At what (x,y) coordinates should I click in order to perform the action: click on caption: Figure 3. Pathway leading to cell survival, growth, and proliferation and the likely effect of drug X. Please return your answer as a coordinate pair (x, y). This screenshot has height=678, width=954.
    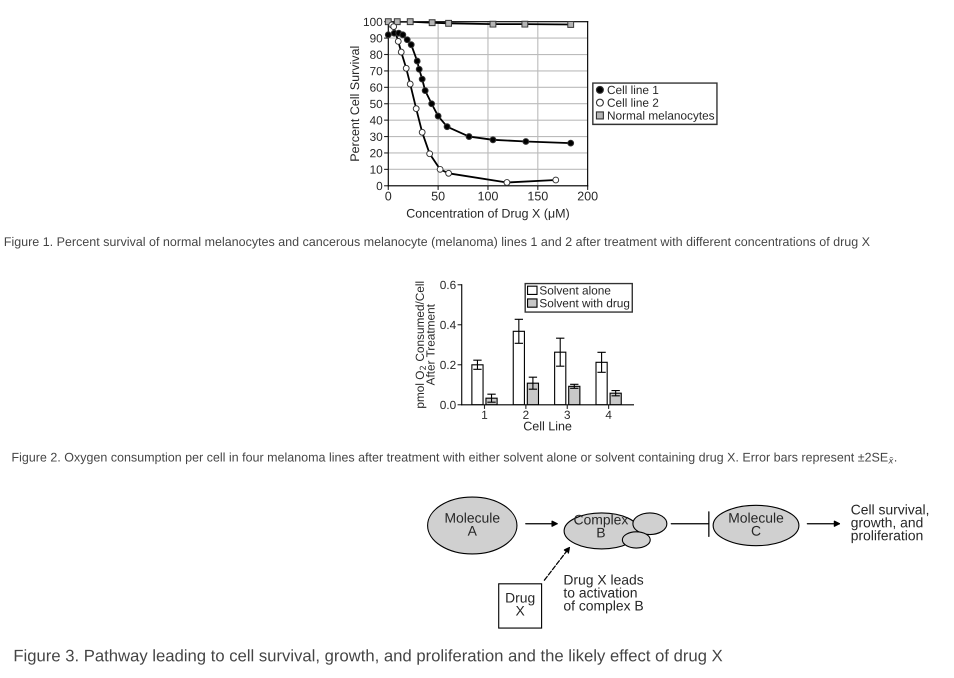
    Looking at the image, I should click on (368, 657).